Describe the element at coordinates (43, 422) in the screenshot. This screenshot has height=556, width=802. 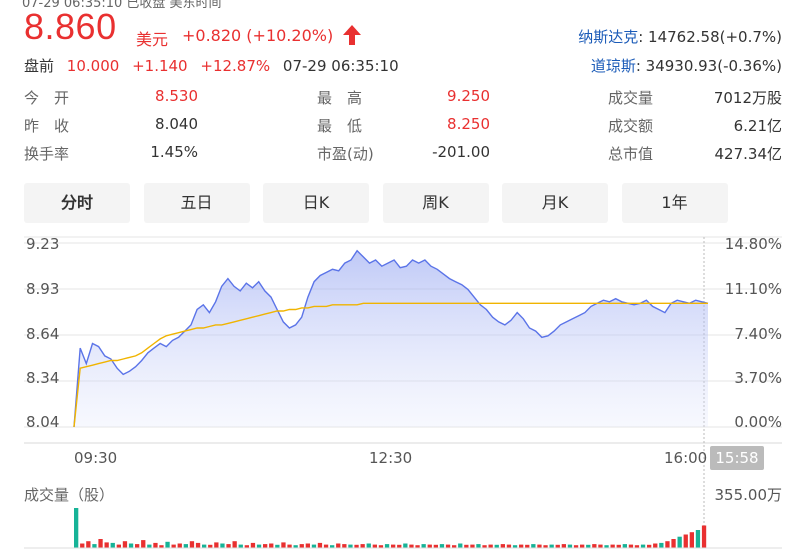
I see `y-price-tick: 8.04` at that location.